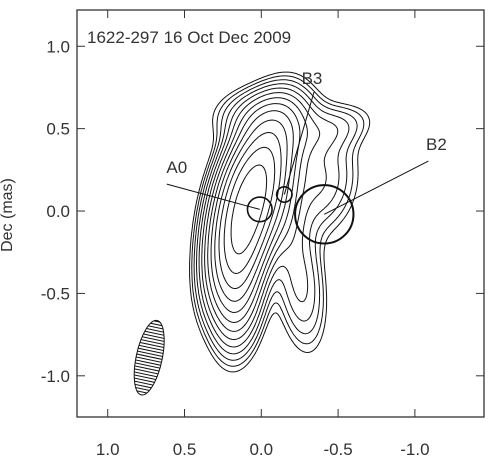 This screenshot has height=463, width=496. What do you see at coordinates (337, 449) in the screenshot?
I see `x-tick-label: -0.5` at bounding box center [337, 449].